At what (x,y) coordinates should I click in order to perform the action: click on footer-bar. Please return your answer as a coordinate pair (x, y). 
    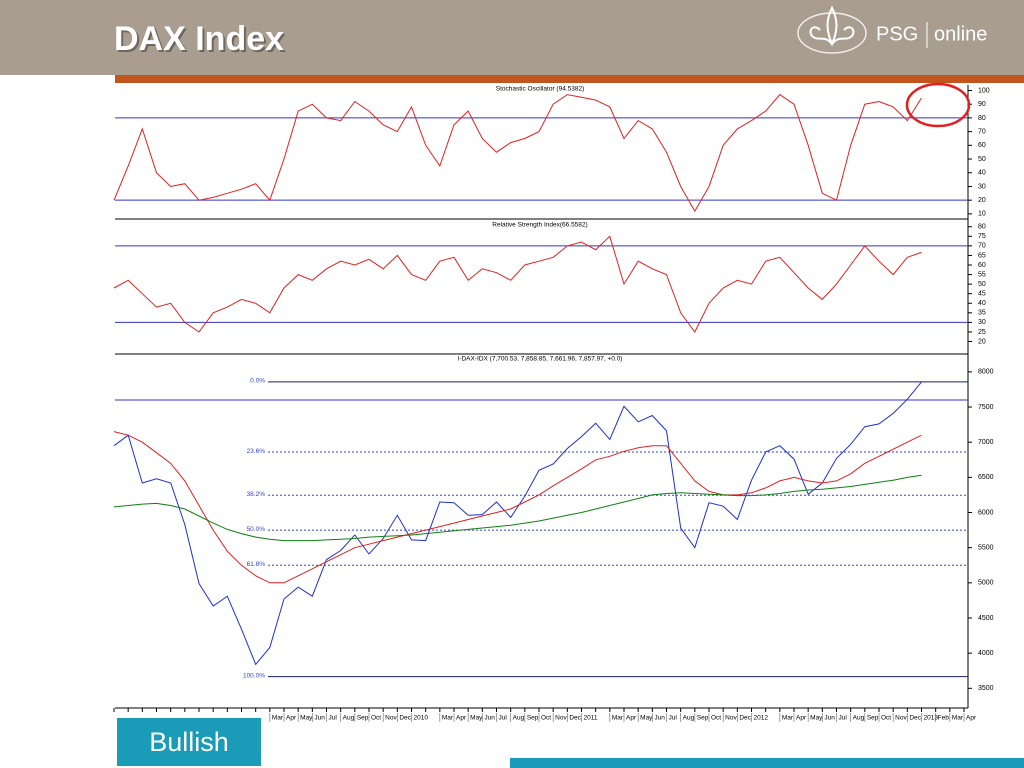
    Looking at the image, I should click on (767, 763).